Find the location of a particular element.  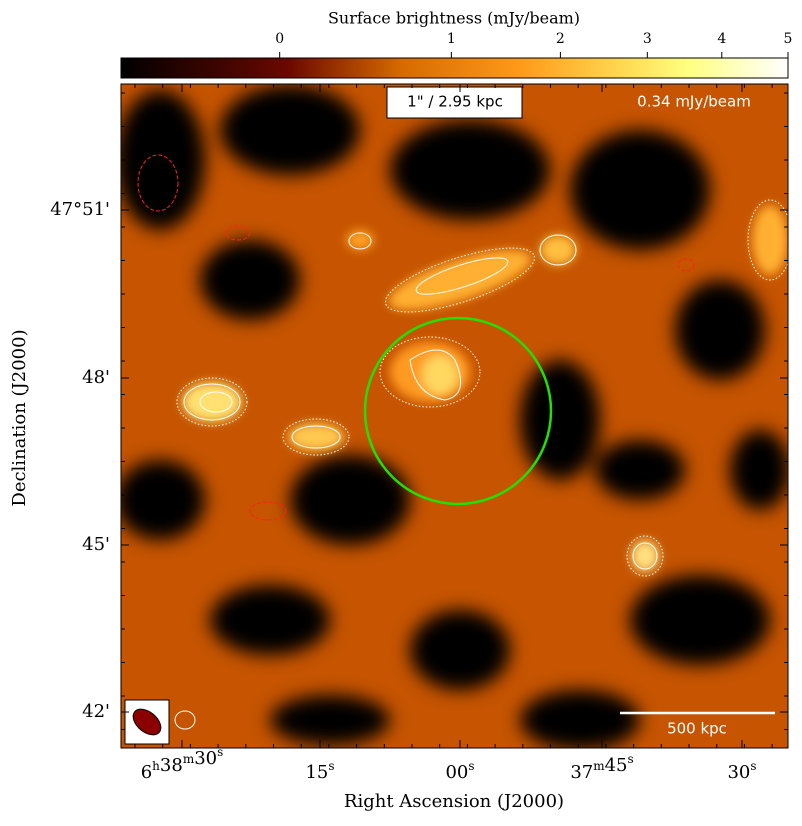

colorbar-tick-label: 0 is located at coordinates (279, 39).